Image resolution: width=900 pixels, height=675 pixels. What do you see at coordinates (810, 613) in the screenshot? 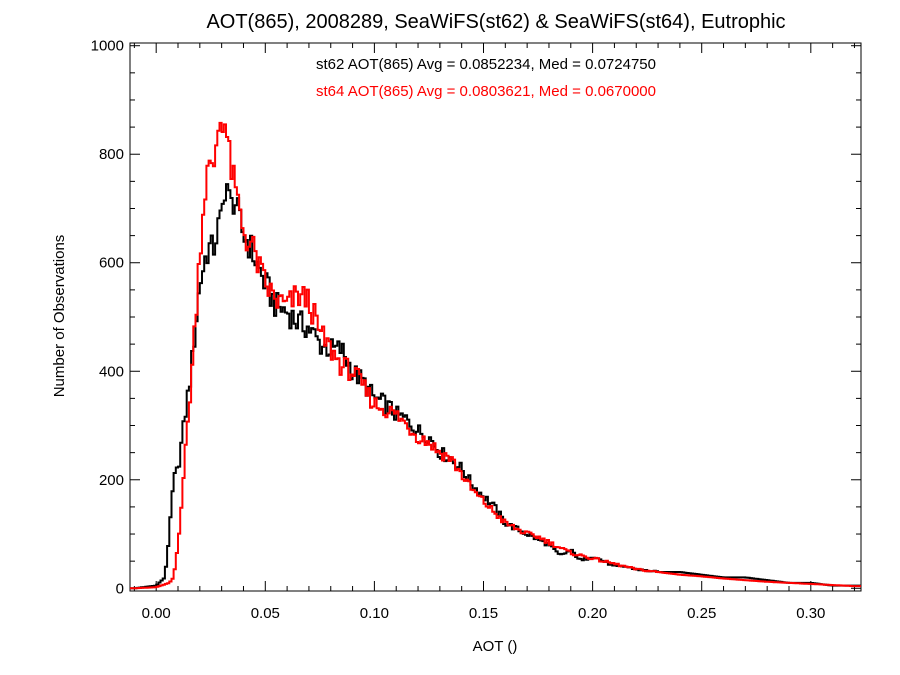
I see `x-tick-label: 0.30` at bounding box center [810, 613].